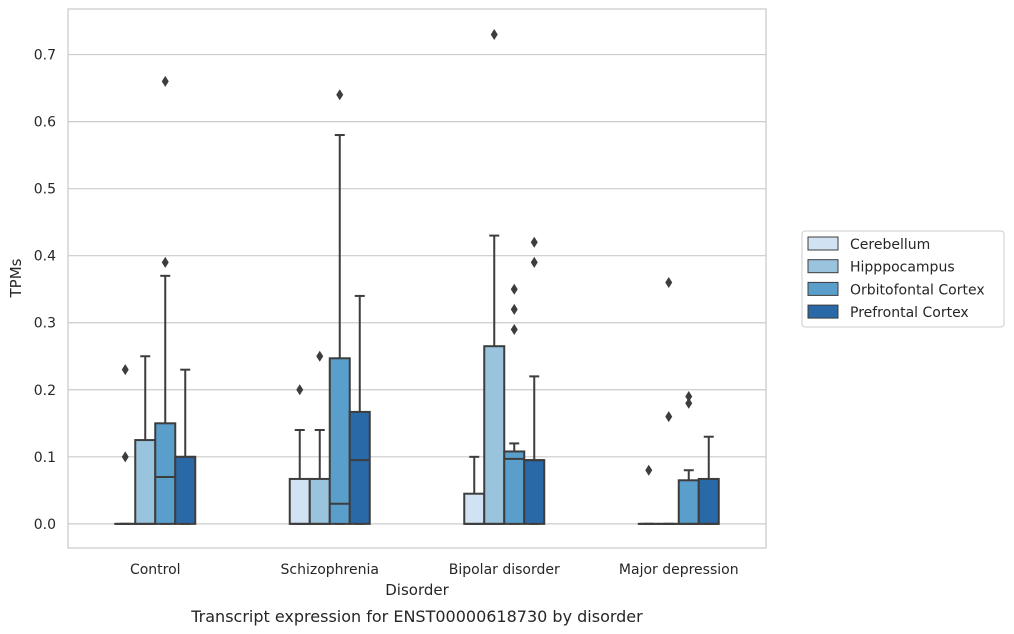  I want to click on legend-label: Cerebellum, so click(890, 245).